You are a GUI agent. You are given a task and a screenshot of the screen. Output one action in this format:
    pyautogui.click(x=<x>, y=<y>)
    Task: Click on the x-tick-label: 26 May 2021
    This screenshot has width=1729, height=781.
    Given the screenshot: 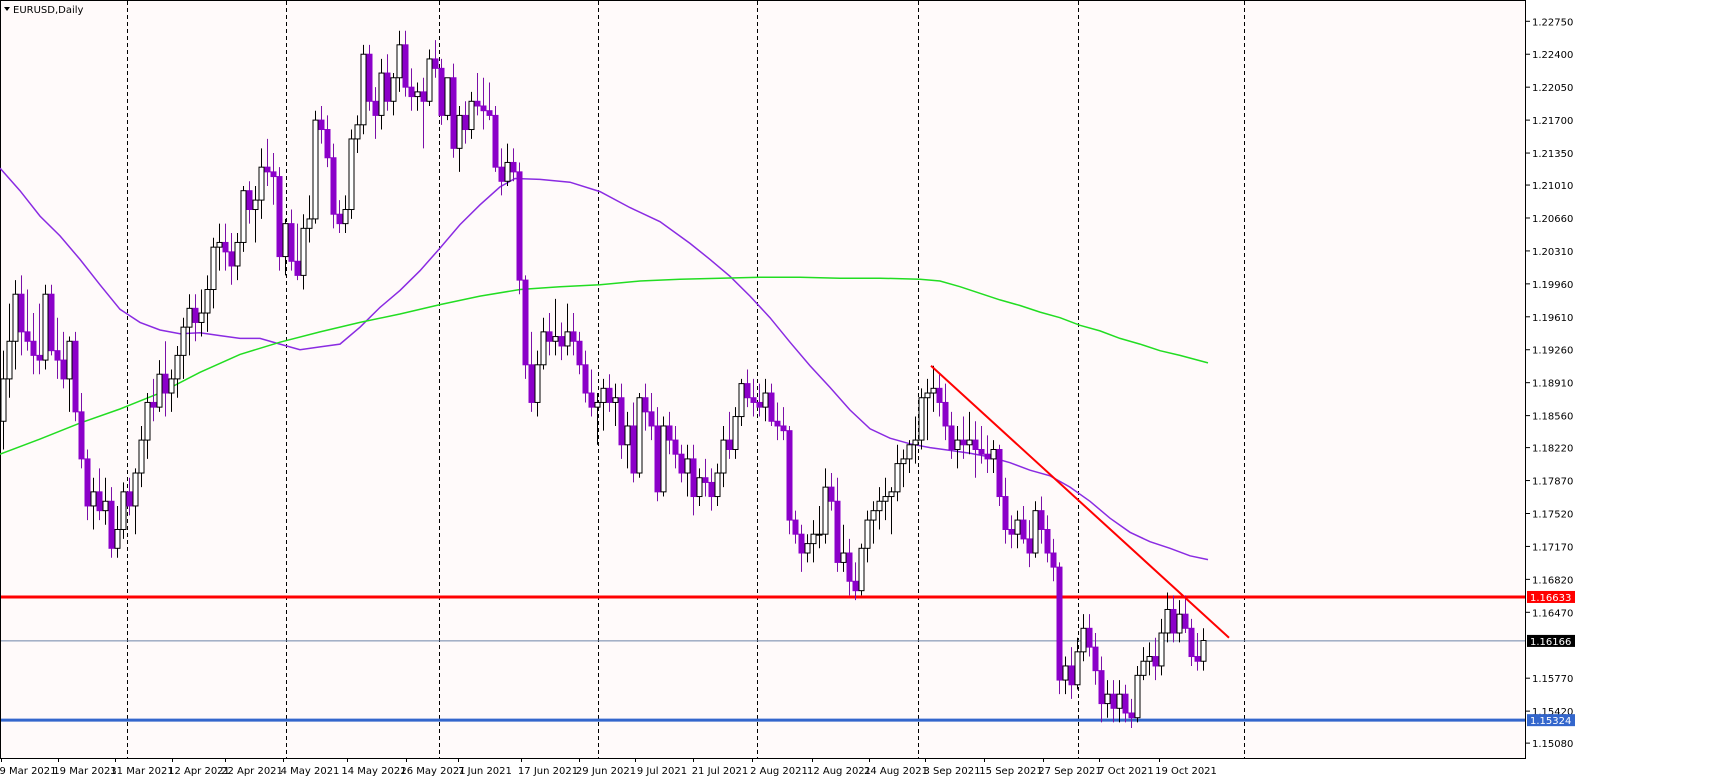 What is the action you would take?
    pyautogui.click(x=432, y=771)
    